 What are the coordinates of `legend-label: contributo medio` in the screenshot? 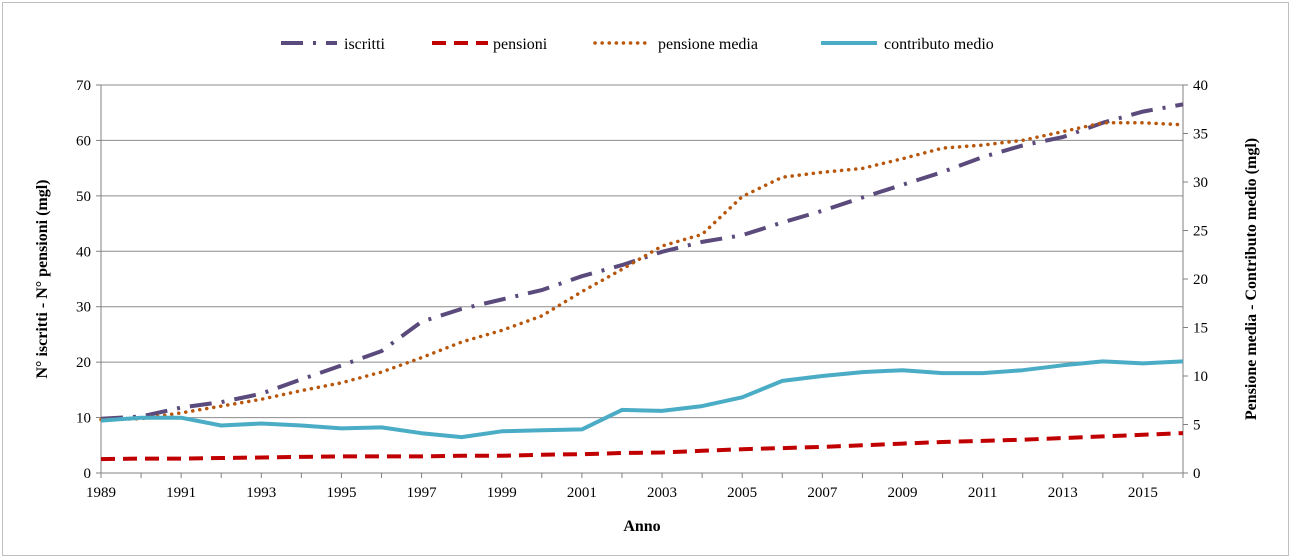 It's located at (939, 44).